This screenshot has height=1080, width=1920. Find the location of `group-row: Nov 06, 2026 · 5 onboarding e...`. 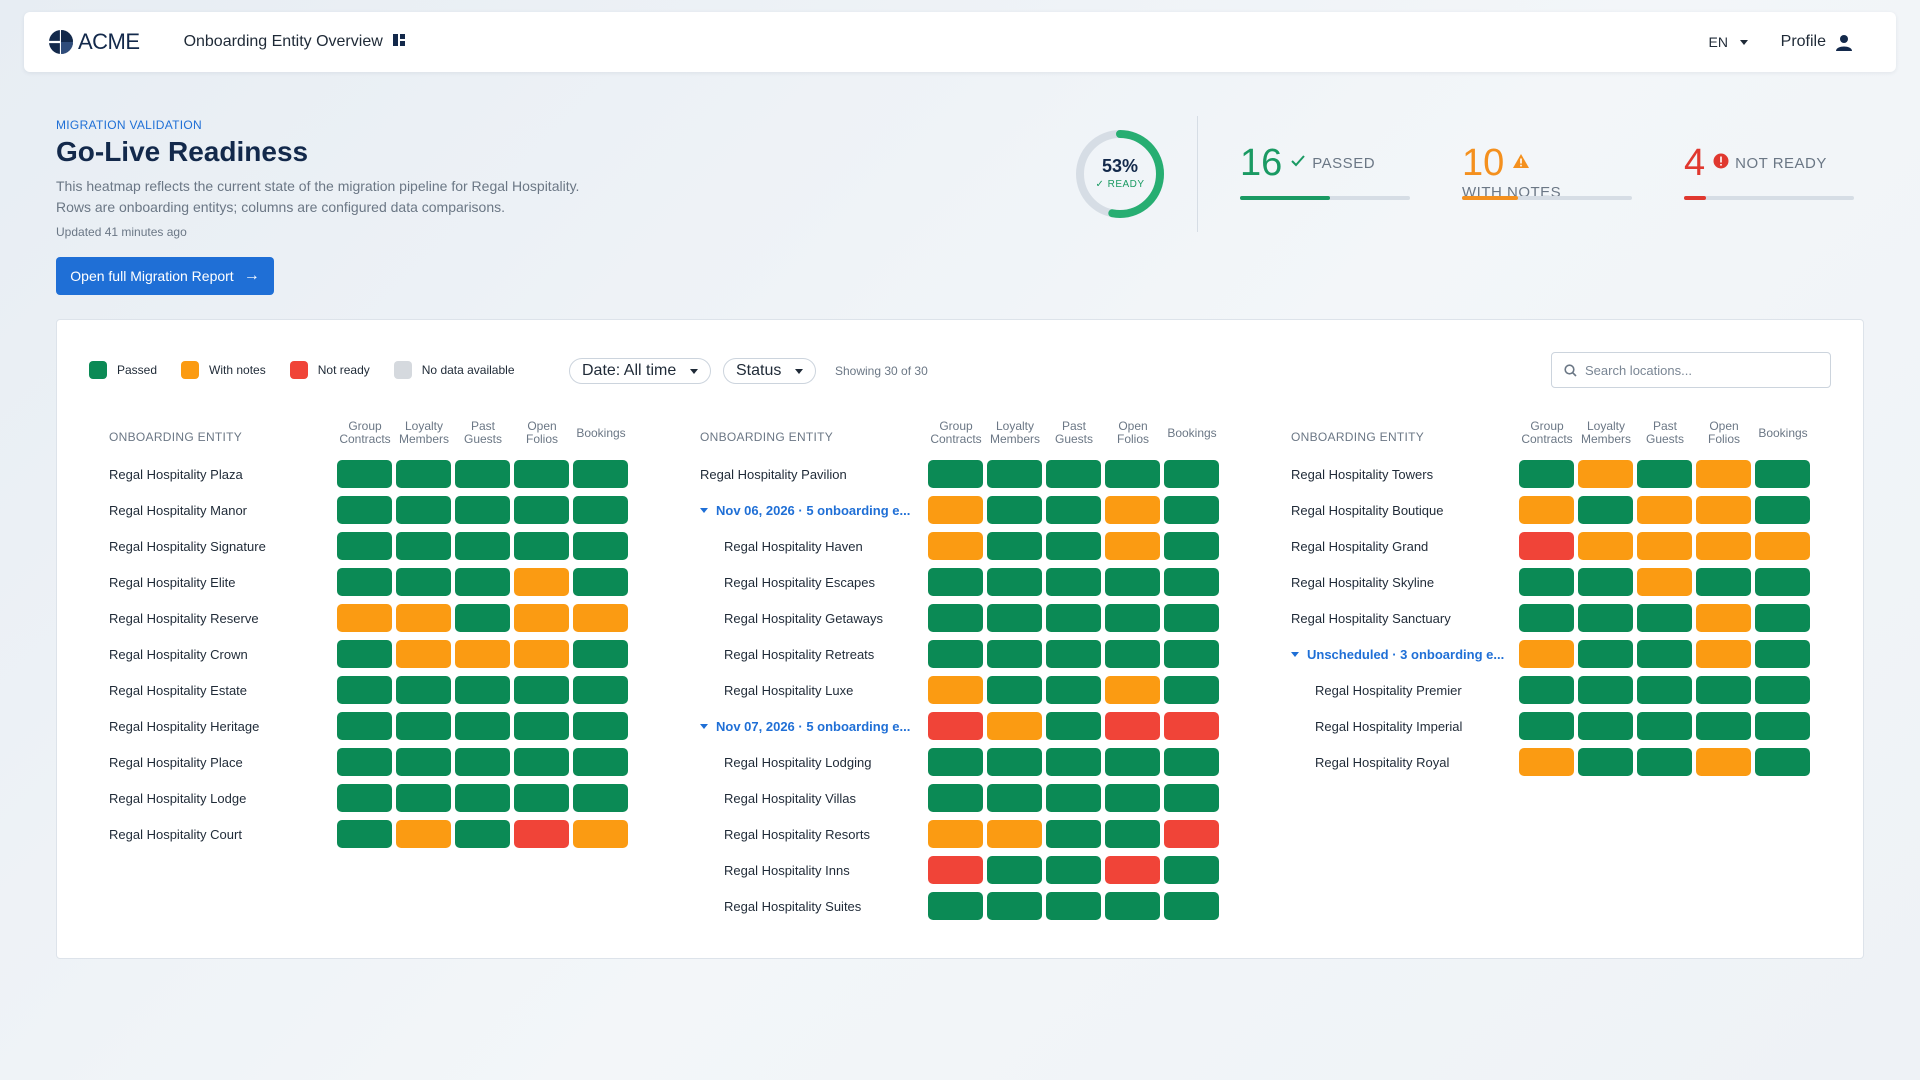

group-row: Nov 06, 2026 · 5 onboarding e... is located at coordinates (960, 510).